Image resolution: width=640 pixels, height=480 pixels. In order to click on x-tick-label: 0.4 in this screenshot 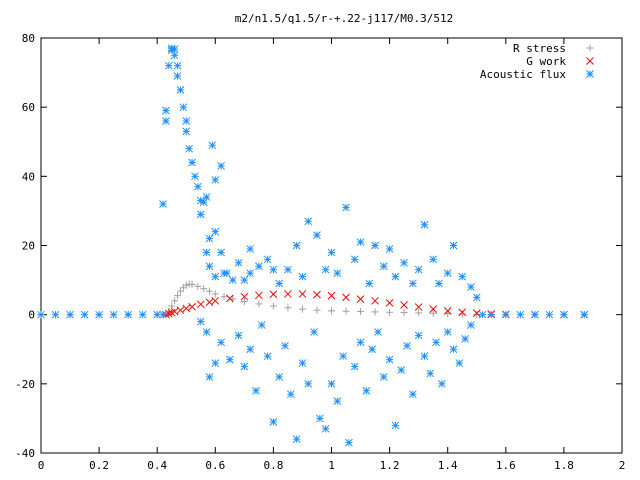, I will do `click(157, 465)`.